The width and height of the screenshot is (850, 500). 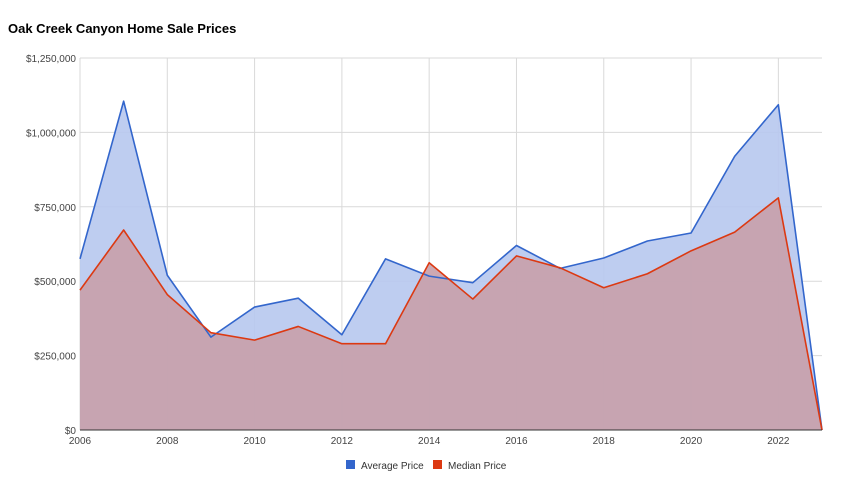 I want to click on x-tick-label: 2006, so click(x=80, y=441).